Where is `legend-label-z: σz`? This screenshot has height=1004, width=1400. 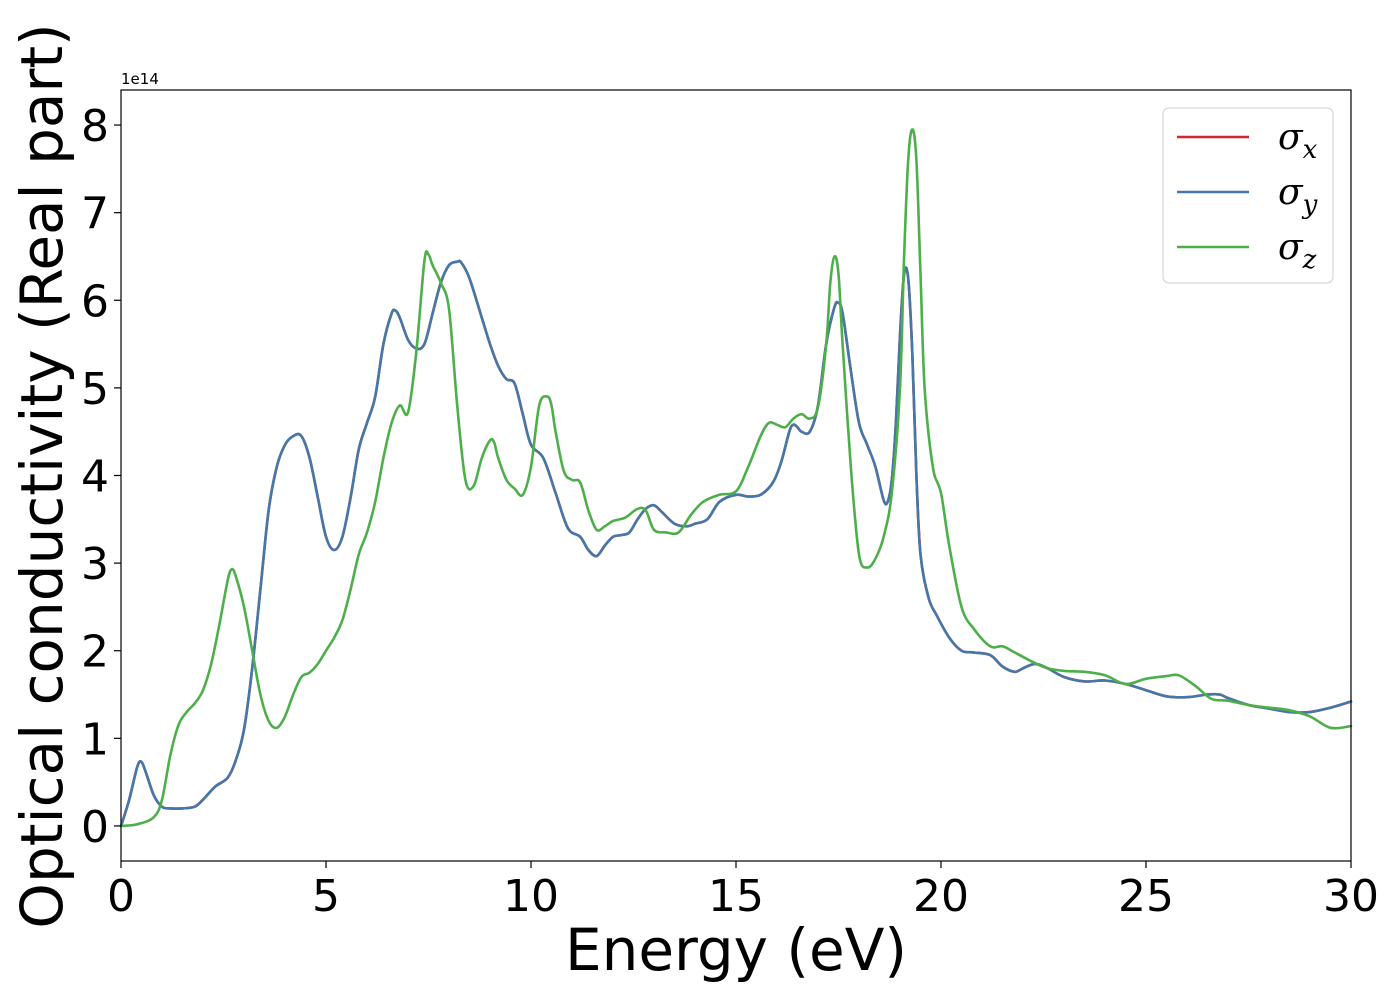 legend-label-z: σz is located at coordinates (1297, 251).